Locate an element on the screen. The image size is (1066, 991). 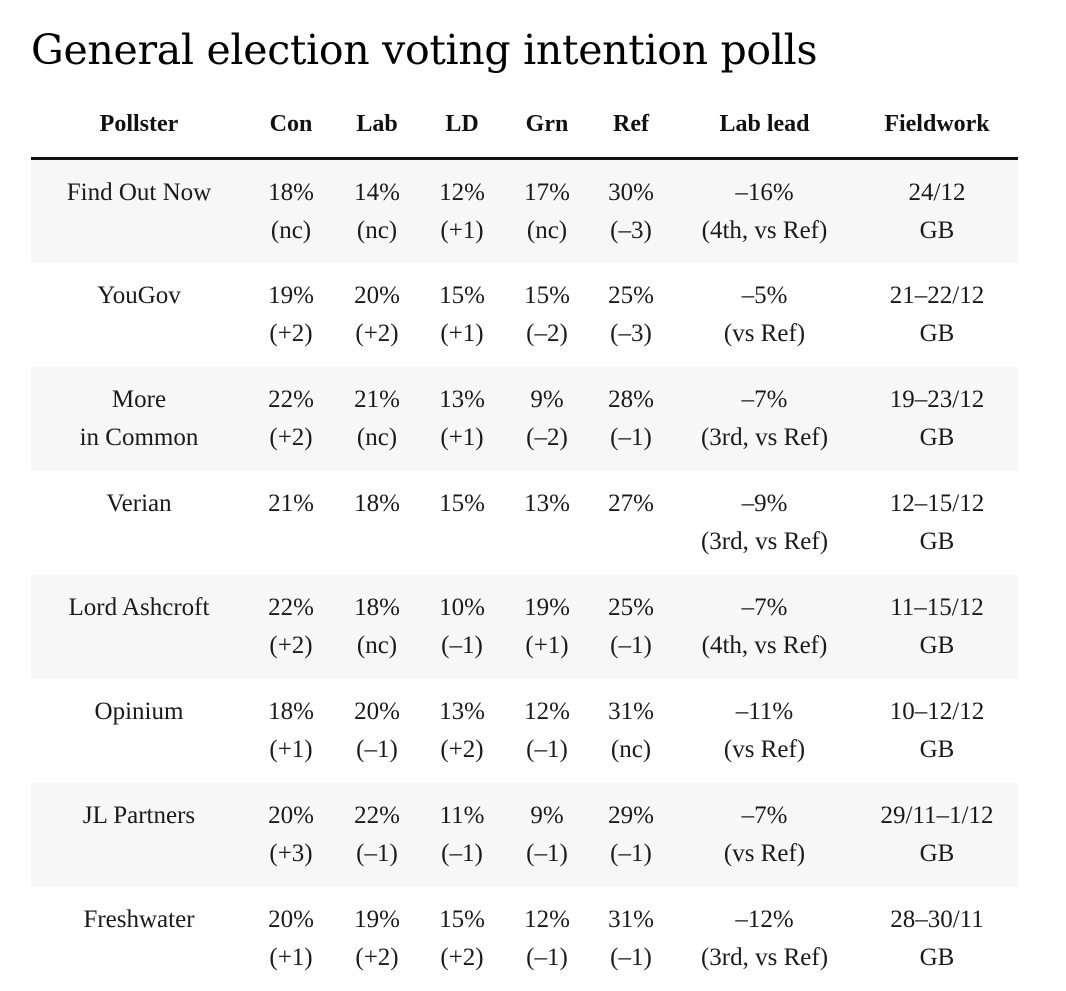
fieldwork-cell-line: 29/11–1/12 is located at coordinates (937, 815).